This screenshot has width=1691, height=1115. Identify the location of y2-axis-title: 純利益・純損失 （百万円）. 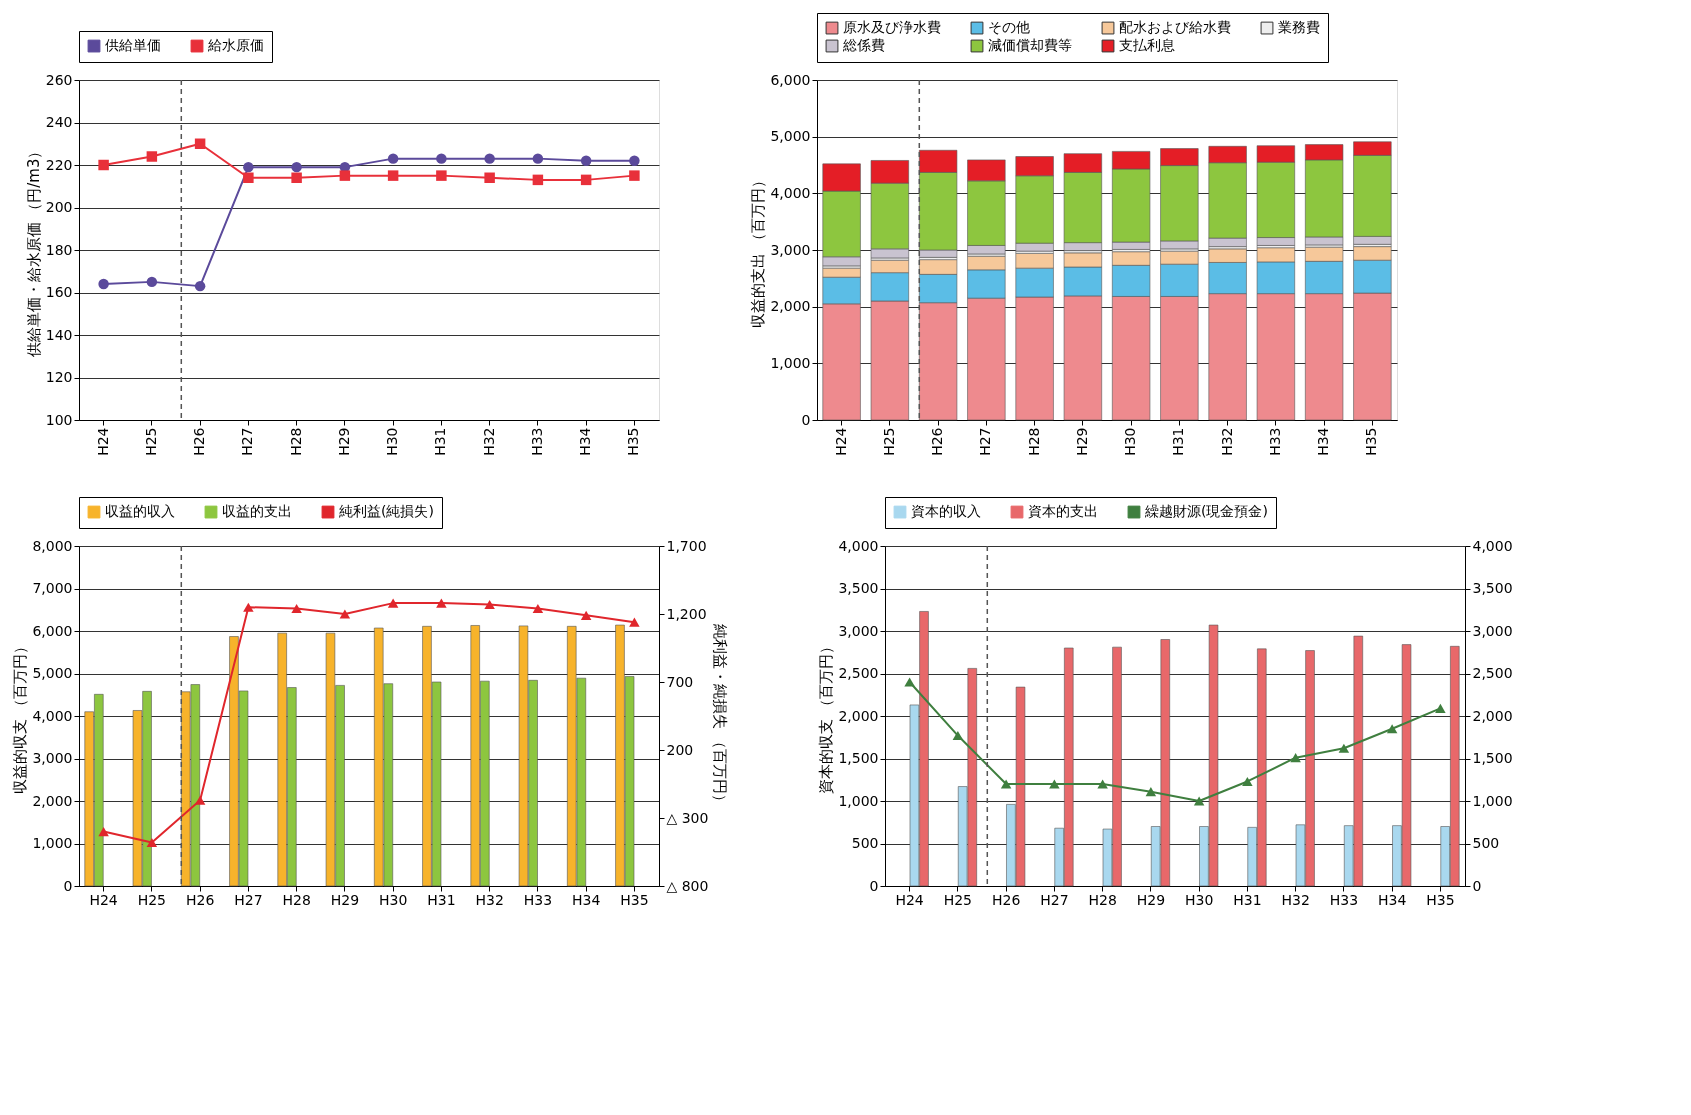
(720, 716).